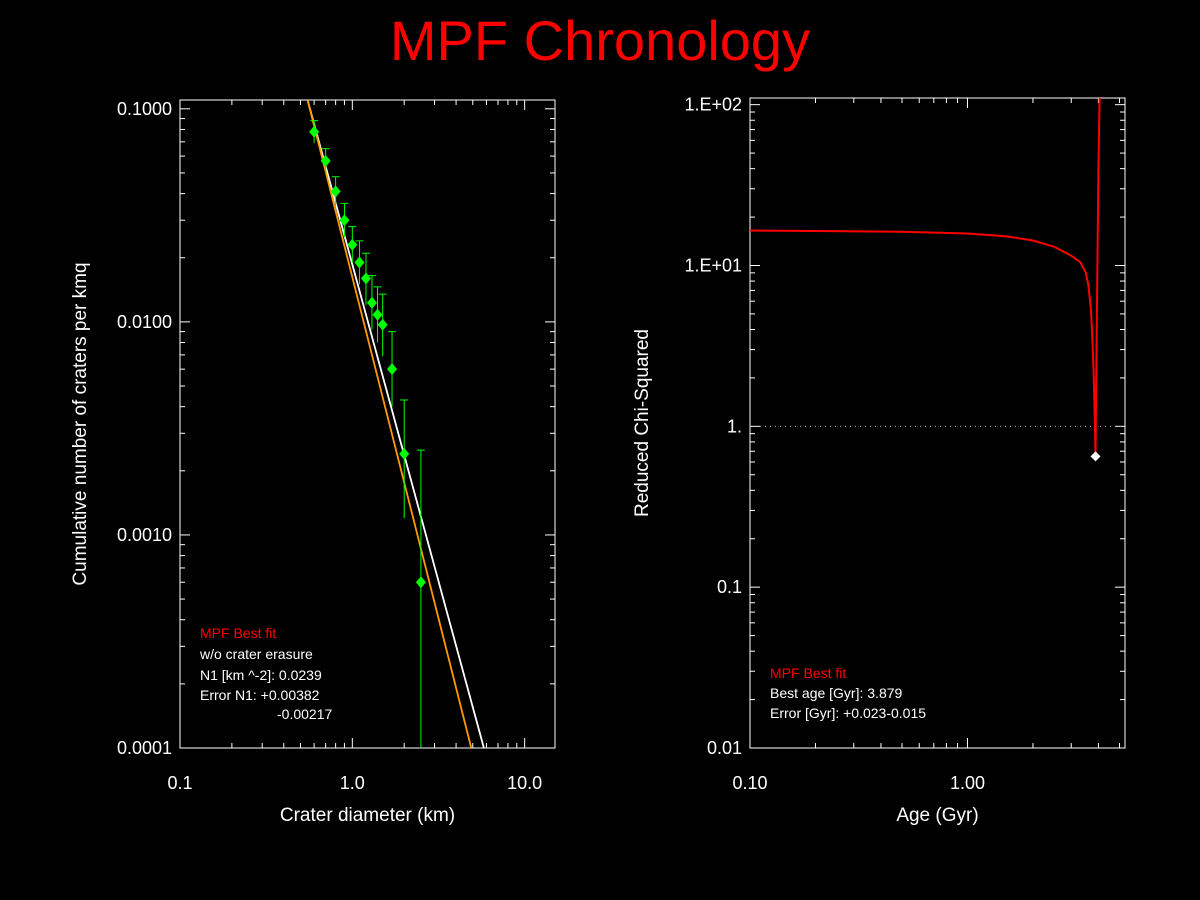 The height and width of the screenshot is (900, 1200). I want to click on left-x-tick-label: 0.1, so click(179, 783).